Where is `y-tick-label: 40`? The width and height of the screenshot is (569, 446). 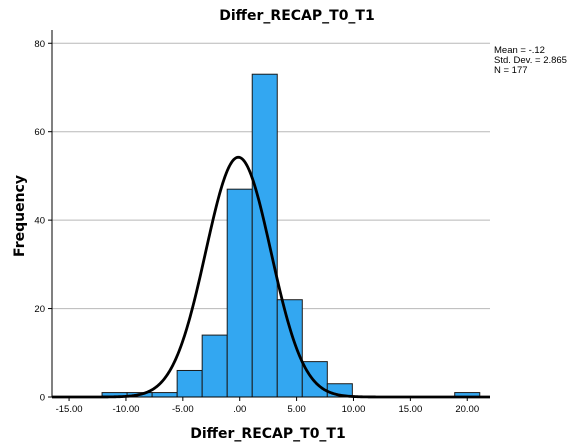
y-tick-label: 40 is located at coordinates (39, 221).